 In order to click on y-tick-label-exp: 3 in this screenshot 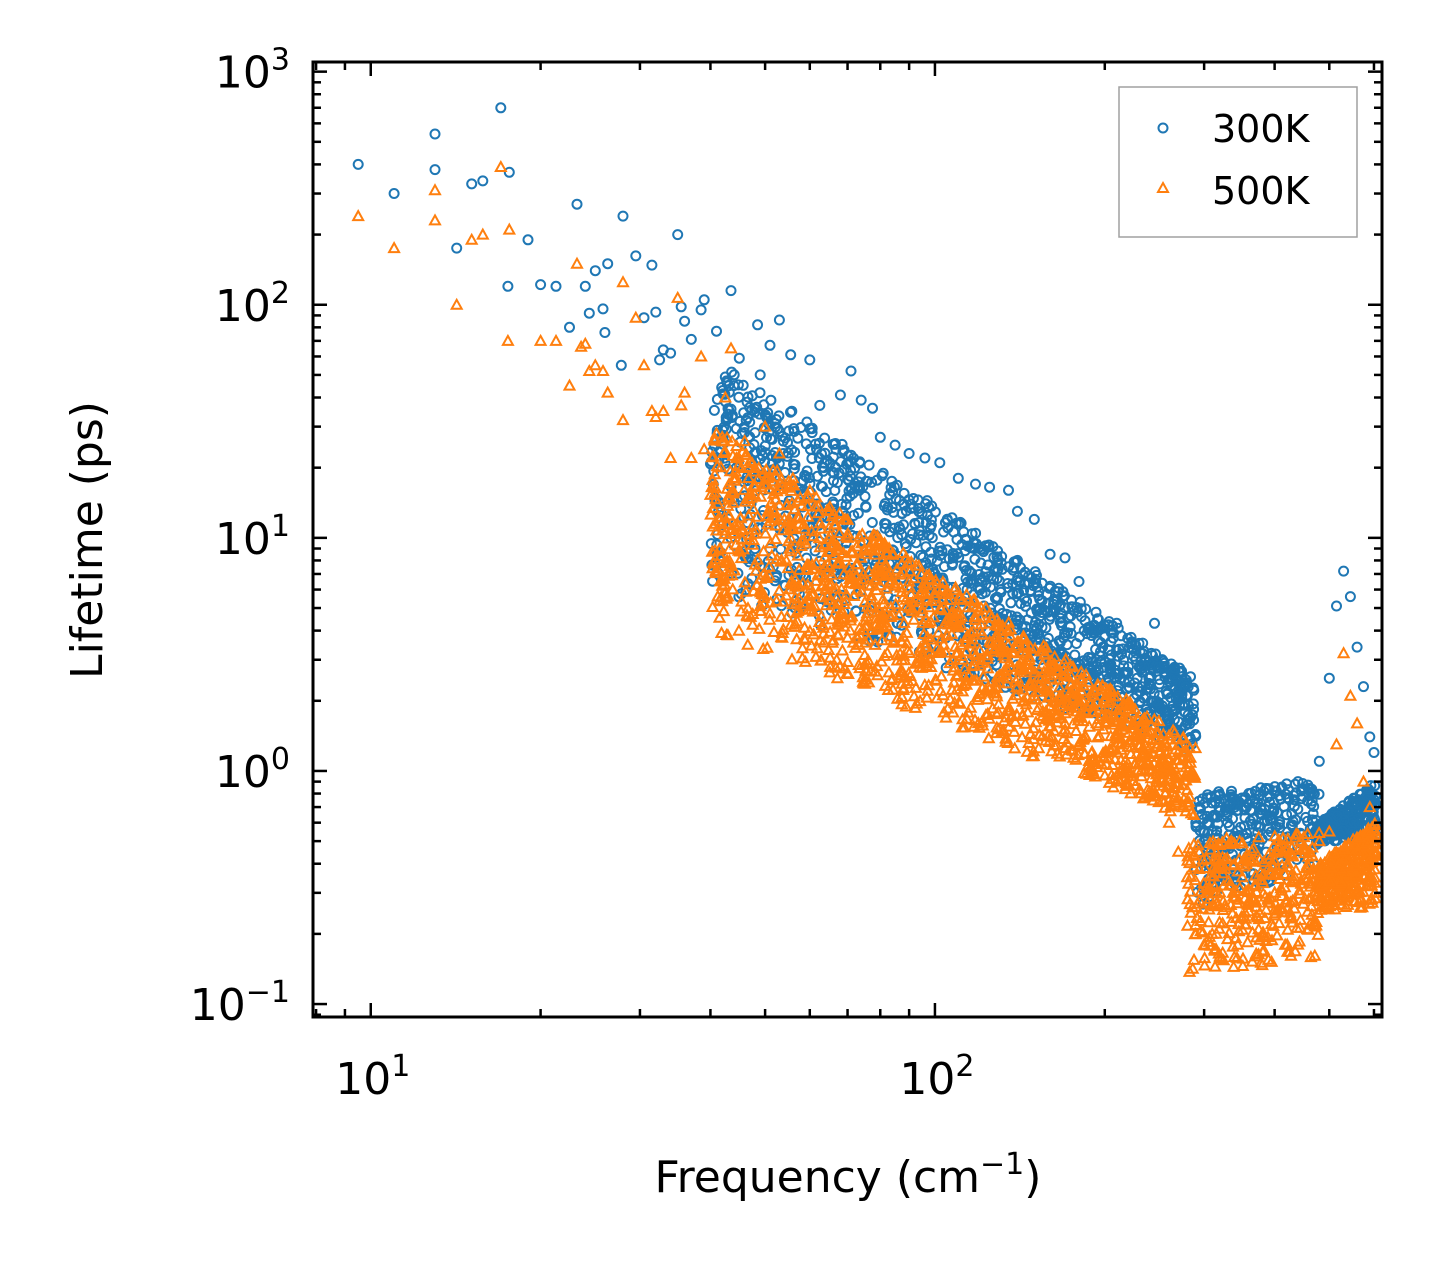, I will do `click(280, 60)`.